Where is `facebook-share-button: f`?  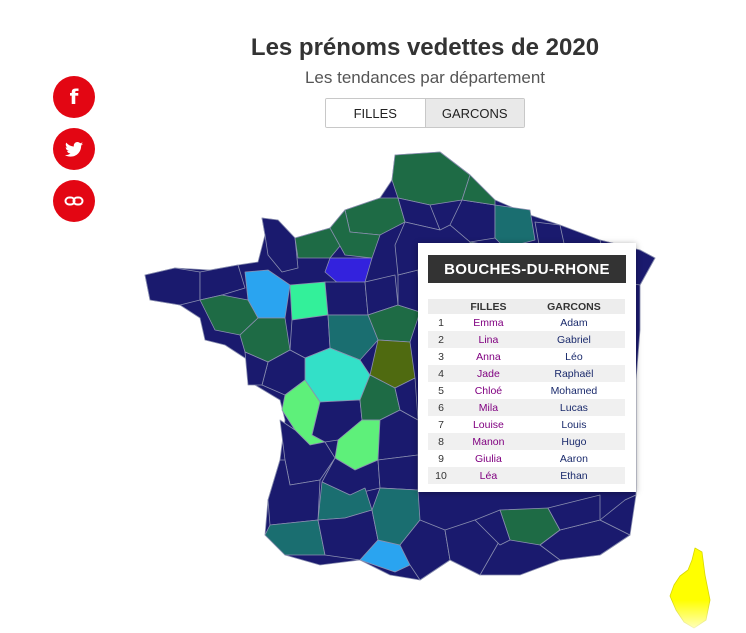 facebook-share-button: f is located at coordinates (74, 97).